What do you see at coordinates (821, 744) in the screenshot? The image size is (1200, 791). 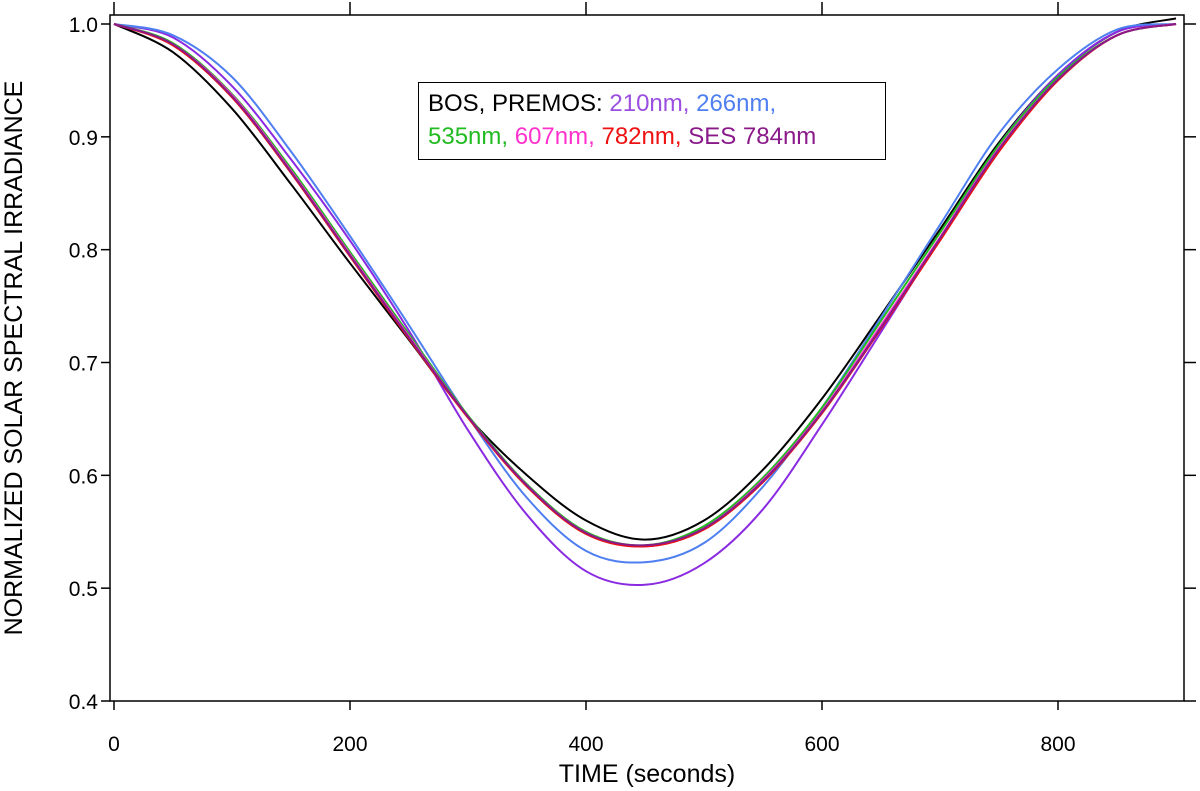 I see `x-tick-label: 600` at bounding box center [821, 744].